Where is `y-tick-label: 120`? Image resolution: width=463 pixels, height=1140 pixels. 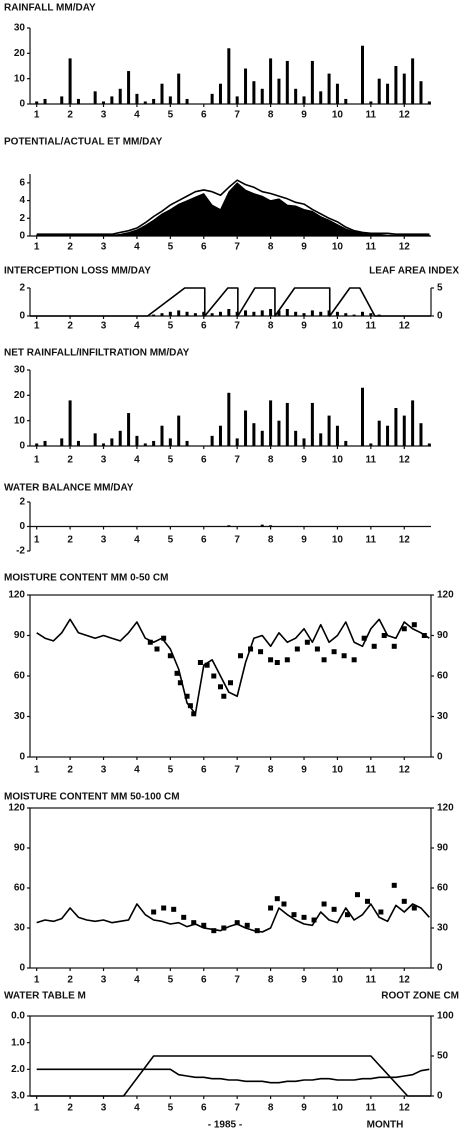 y-tick-label: 120 is located at coordinates (16, 595).